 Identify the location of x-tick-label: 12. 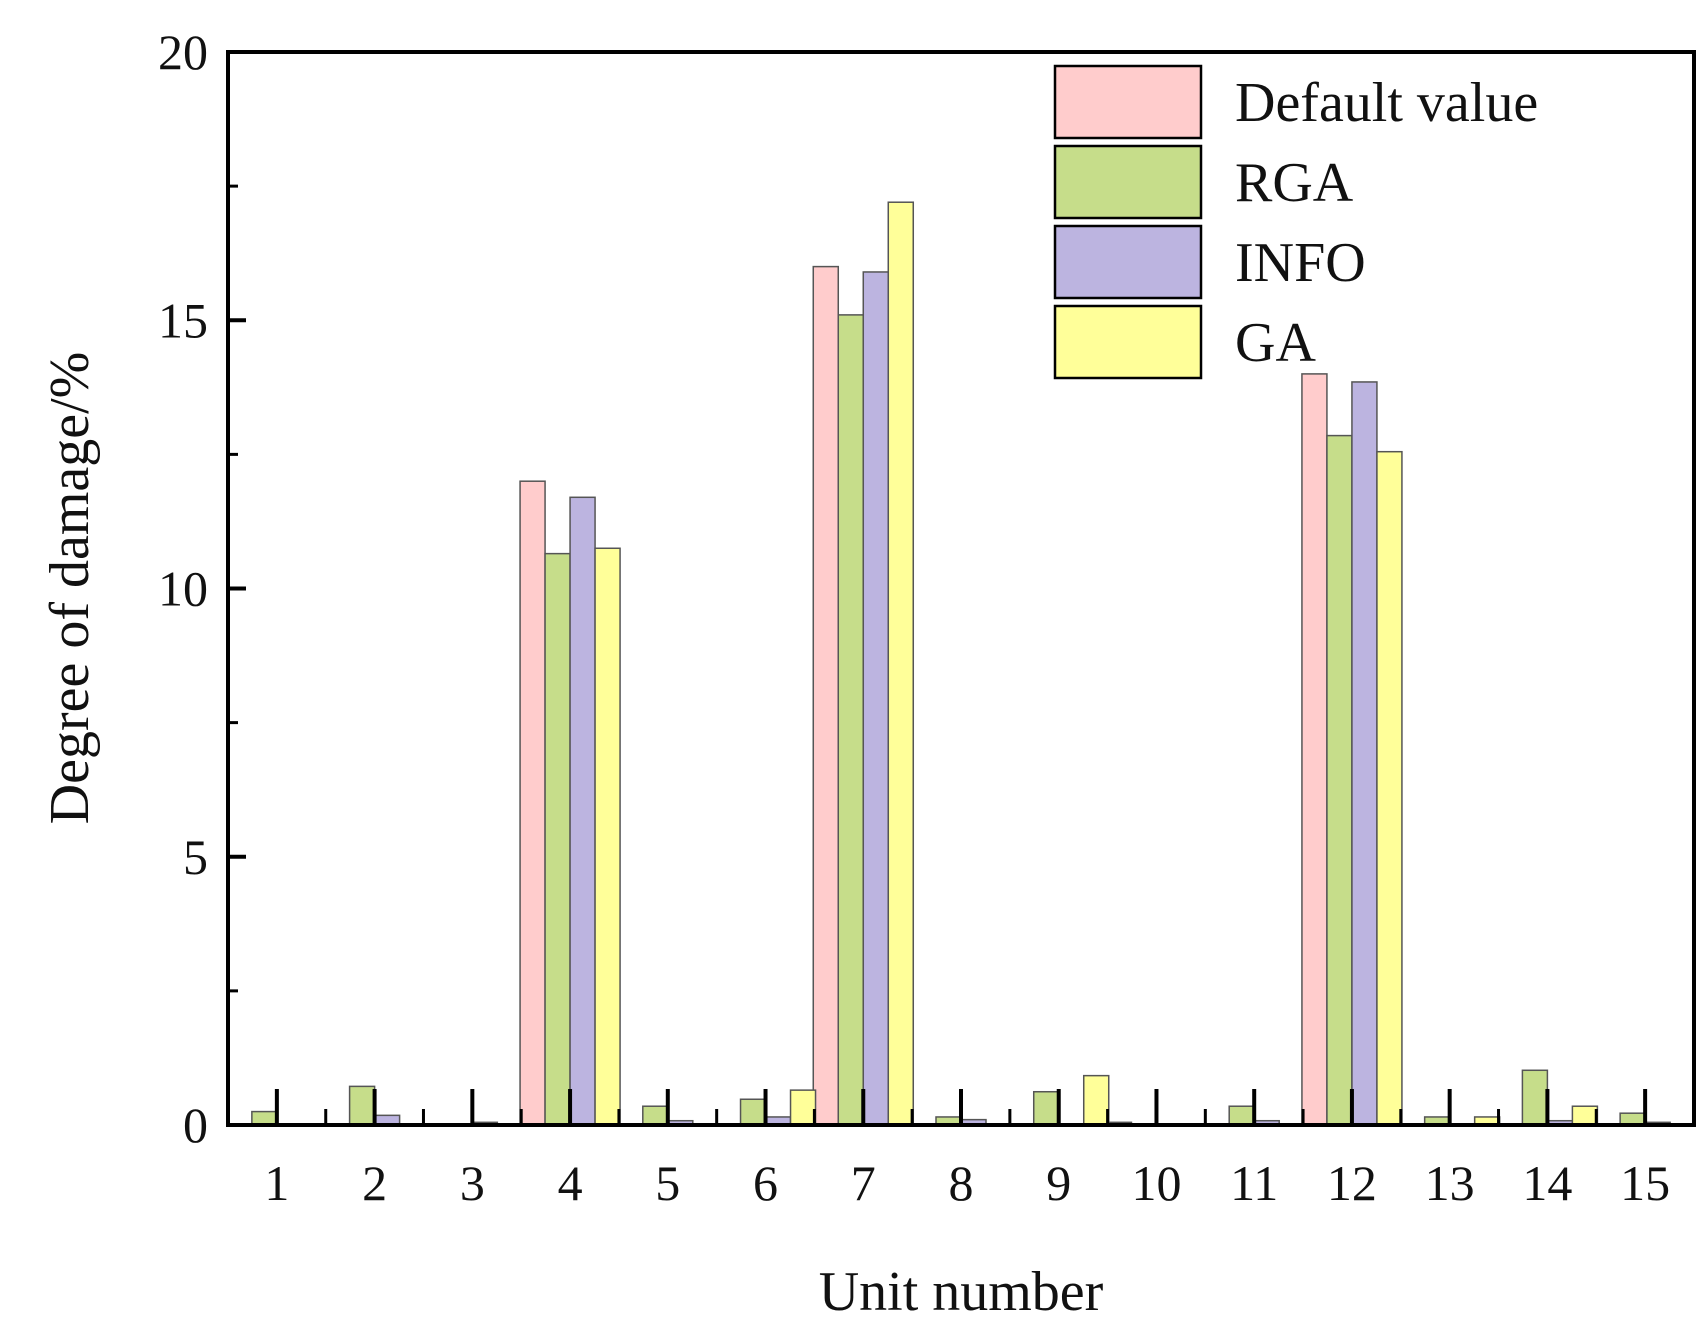
(1352, 1183).